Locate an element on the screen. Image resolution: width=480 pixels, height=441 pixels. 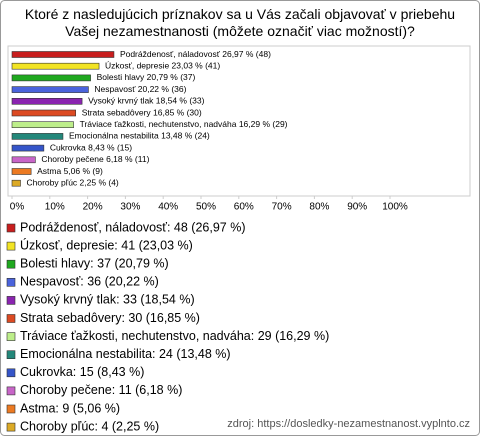
bar-label: Úzkosť, depresie 23,03 % (41) is located at coordinates (162, 65).